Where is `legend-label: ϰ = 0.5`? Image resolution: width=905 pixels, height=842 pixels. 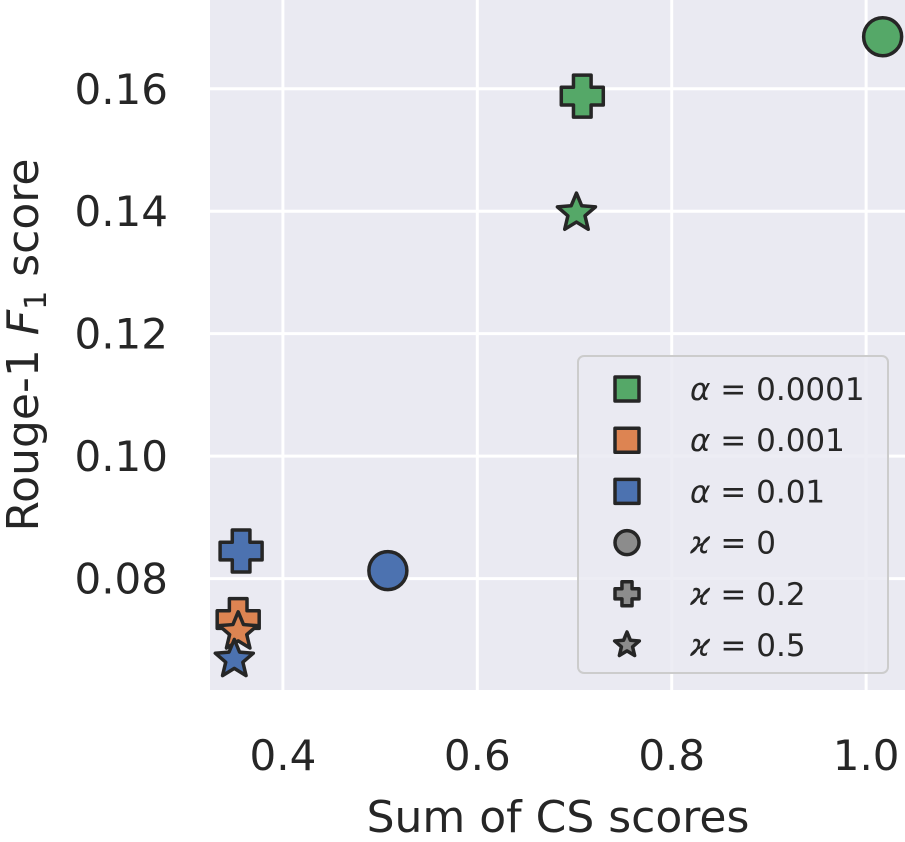
legend-label: ϰ = 0.5 is located at coordinates (747, 646).